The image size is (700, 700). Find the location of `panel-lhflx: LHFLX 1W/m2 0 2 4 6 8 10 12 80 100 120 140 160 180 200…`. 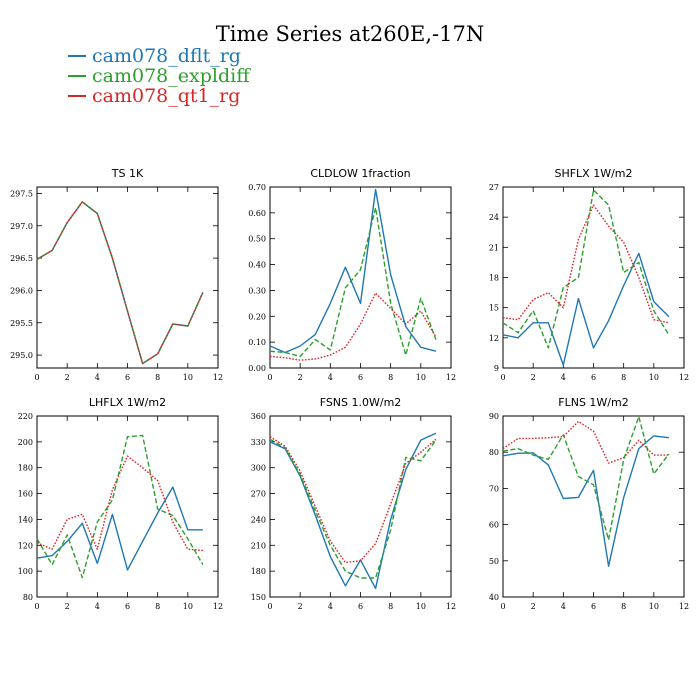

panel-lhflx: LHFLX 1W/m2 0 2 4 6 8 10 12 80 100 120 140 160 180 200… is located at coordinates (120, 503).